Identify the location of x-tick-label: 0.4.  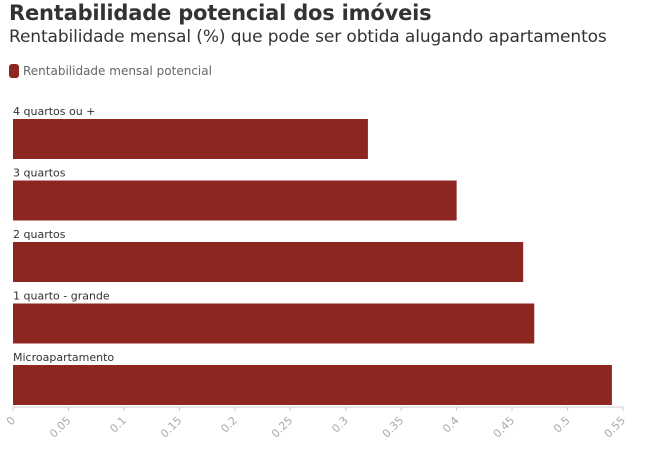
(451, 425).